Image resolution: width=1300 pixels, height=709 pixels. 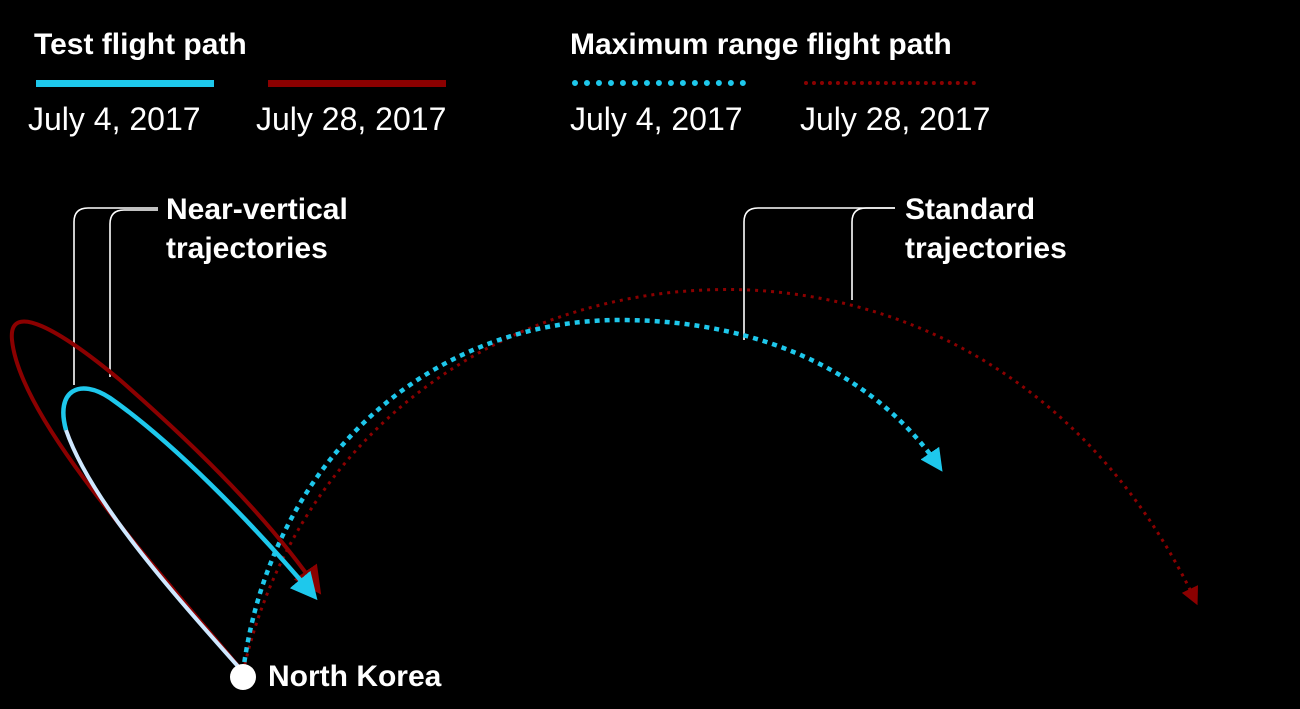 What do you see at coordinates (970, 209) in the screenshot?
I see `annotation-standard-line1: Standard` at bounding box center [970, 209].